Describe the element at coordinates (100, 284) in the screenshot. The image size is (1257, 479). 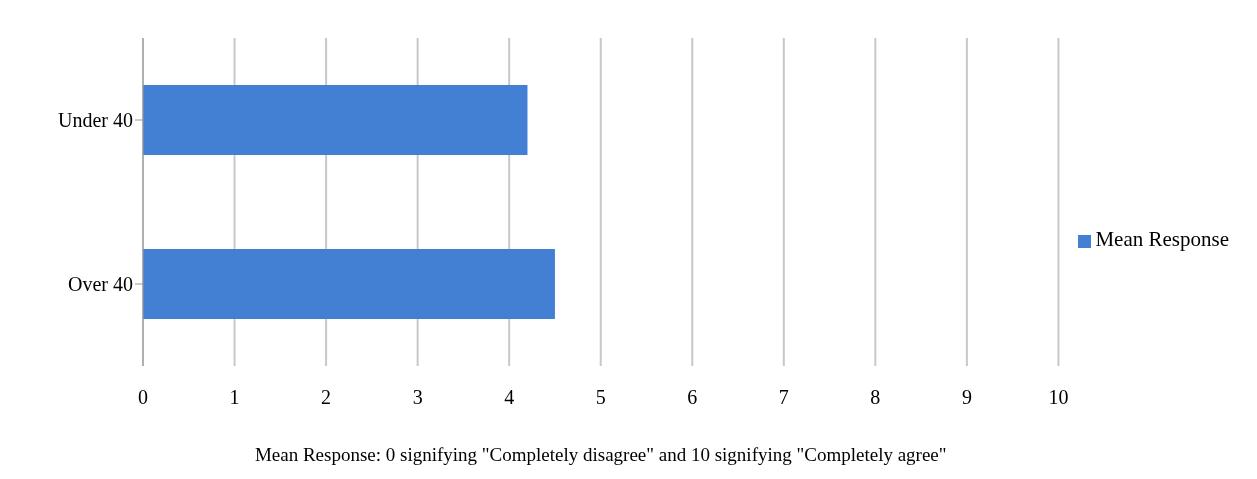
I see `y-tick-label: Over 40` at that location.